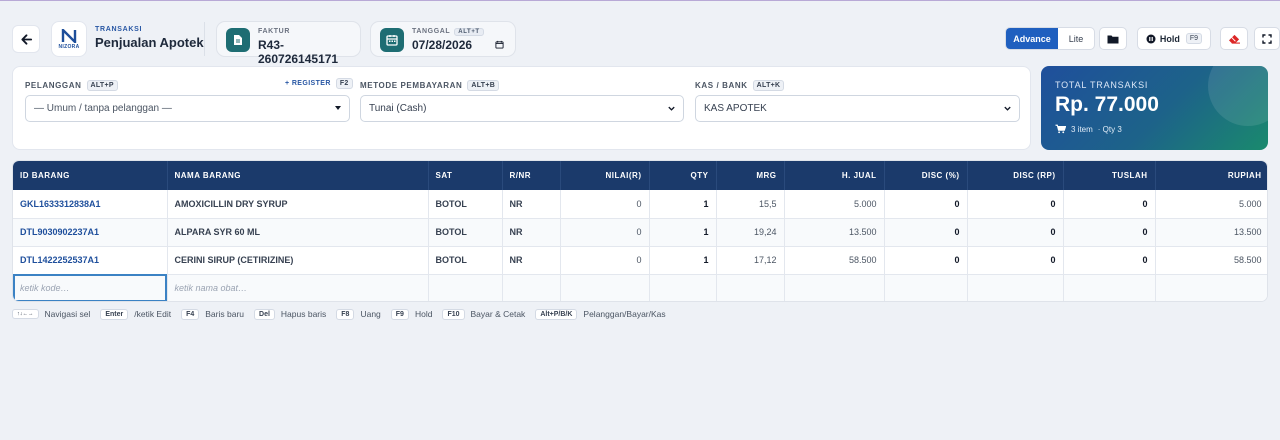 The height and width of the screenshot is (440, 1280). What do you see at coordinates (298, 232) in the screenshot?
I see `cell-nama-barang: ALPARA SYR 60 ML` at bounding box center [298, 232].